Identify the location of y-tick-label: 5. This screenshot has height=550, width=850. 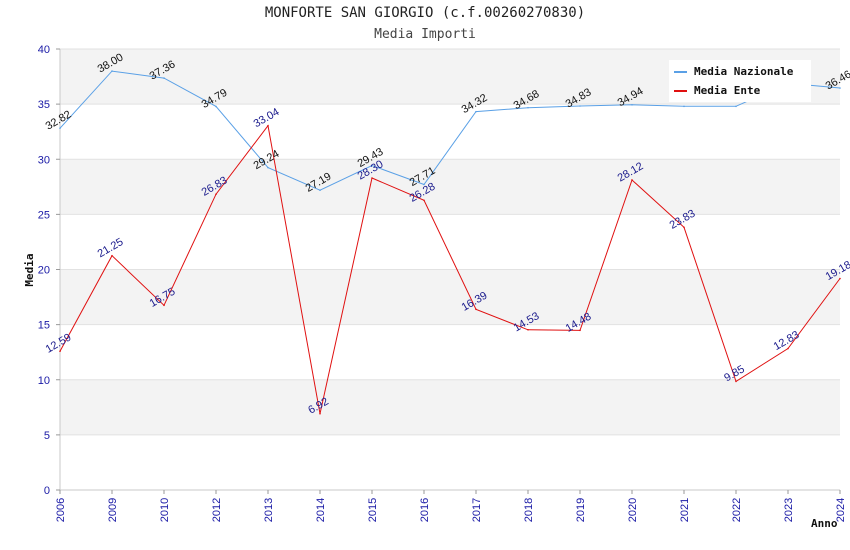
(47, 436).